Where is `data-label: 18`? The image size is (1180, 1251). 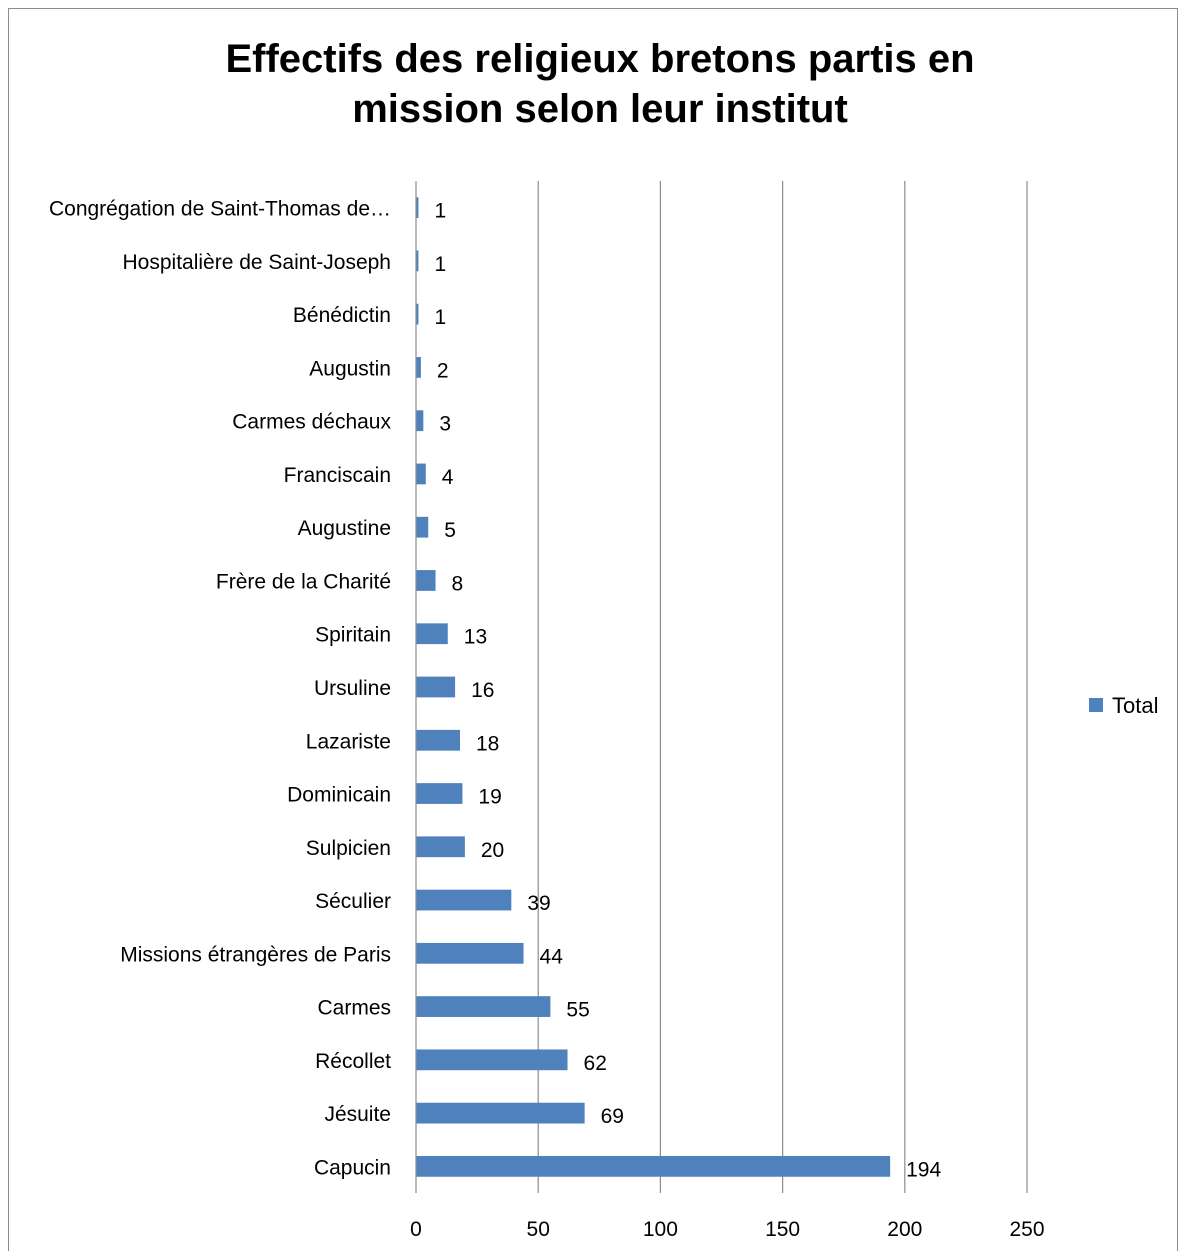 data-label: 18 is located at coordinates (487, 743).